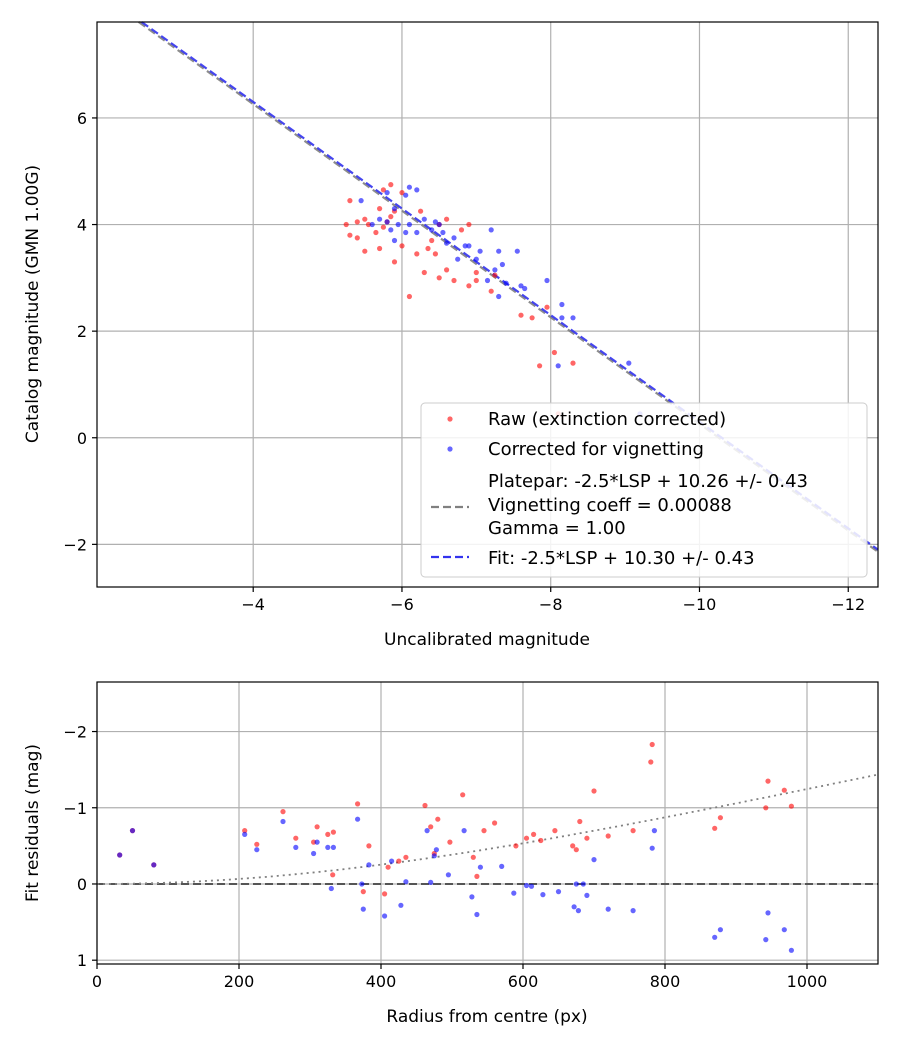 The height and width of the screenshot is (1050, 900). Describe the element at coordinates (239, 981) in the screenshot. I see `bottom-x-tick-label: 200` at that location.